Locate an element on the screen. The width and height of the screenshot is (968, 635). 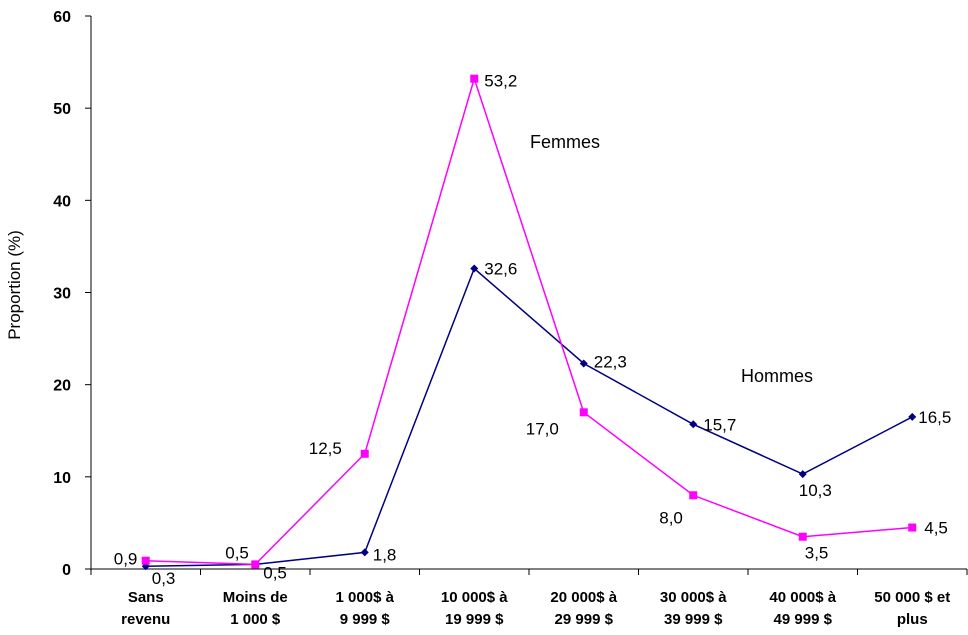
y-tick-label: 30 is located at coordinates (62, 294).